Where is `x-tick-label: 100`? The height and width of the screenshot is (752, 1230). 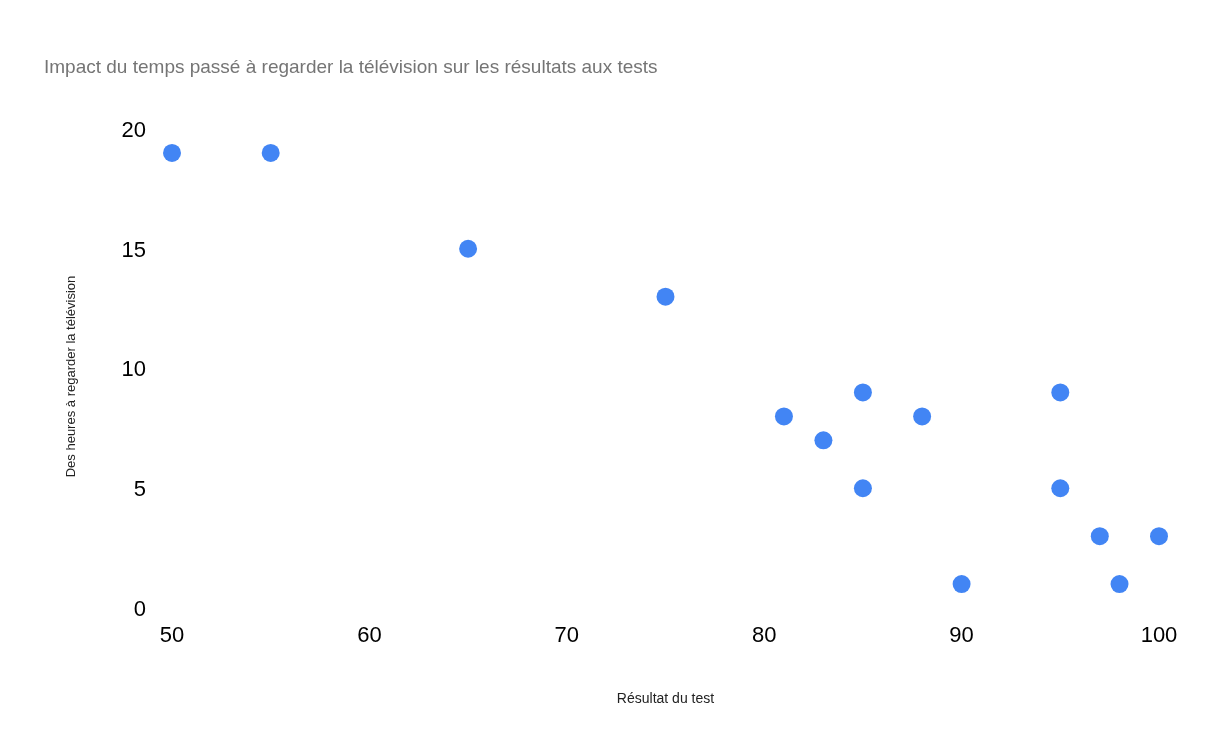 x-tick-label: 100 is located at coordinates (1159, 634).